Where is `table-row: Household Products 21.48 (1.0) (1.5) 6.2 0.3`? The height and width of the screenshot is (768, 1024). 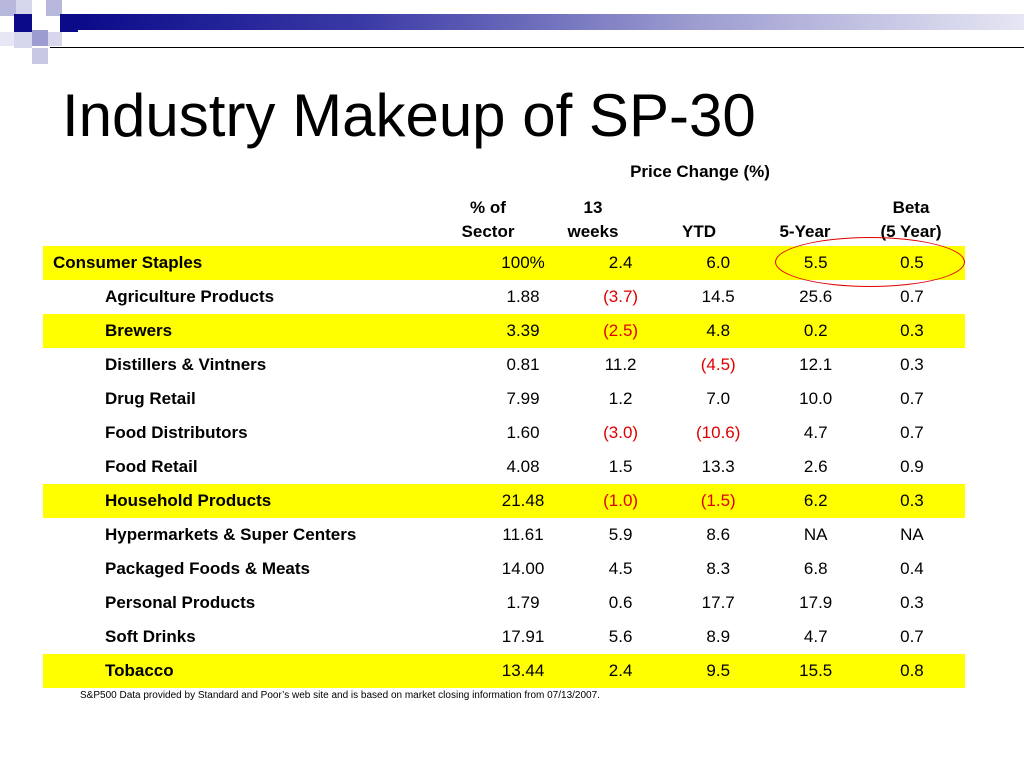
table-row: Household Products 21.48 (1.0) (1.5) 6.2 0.3 is located at coordinates (504, 501).